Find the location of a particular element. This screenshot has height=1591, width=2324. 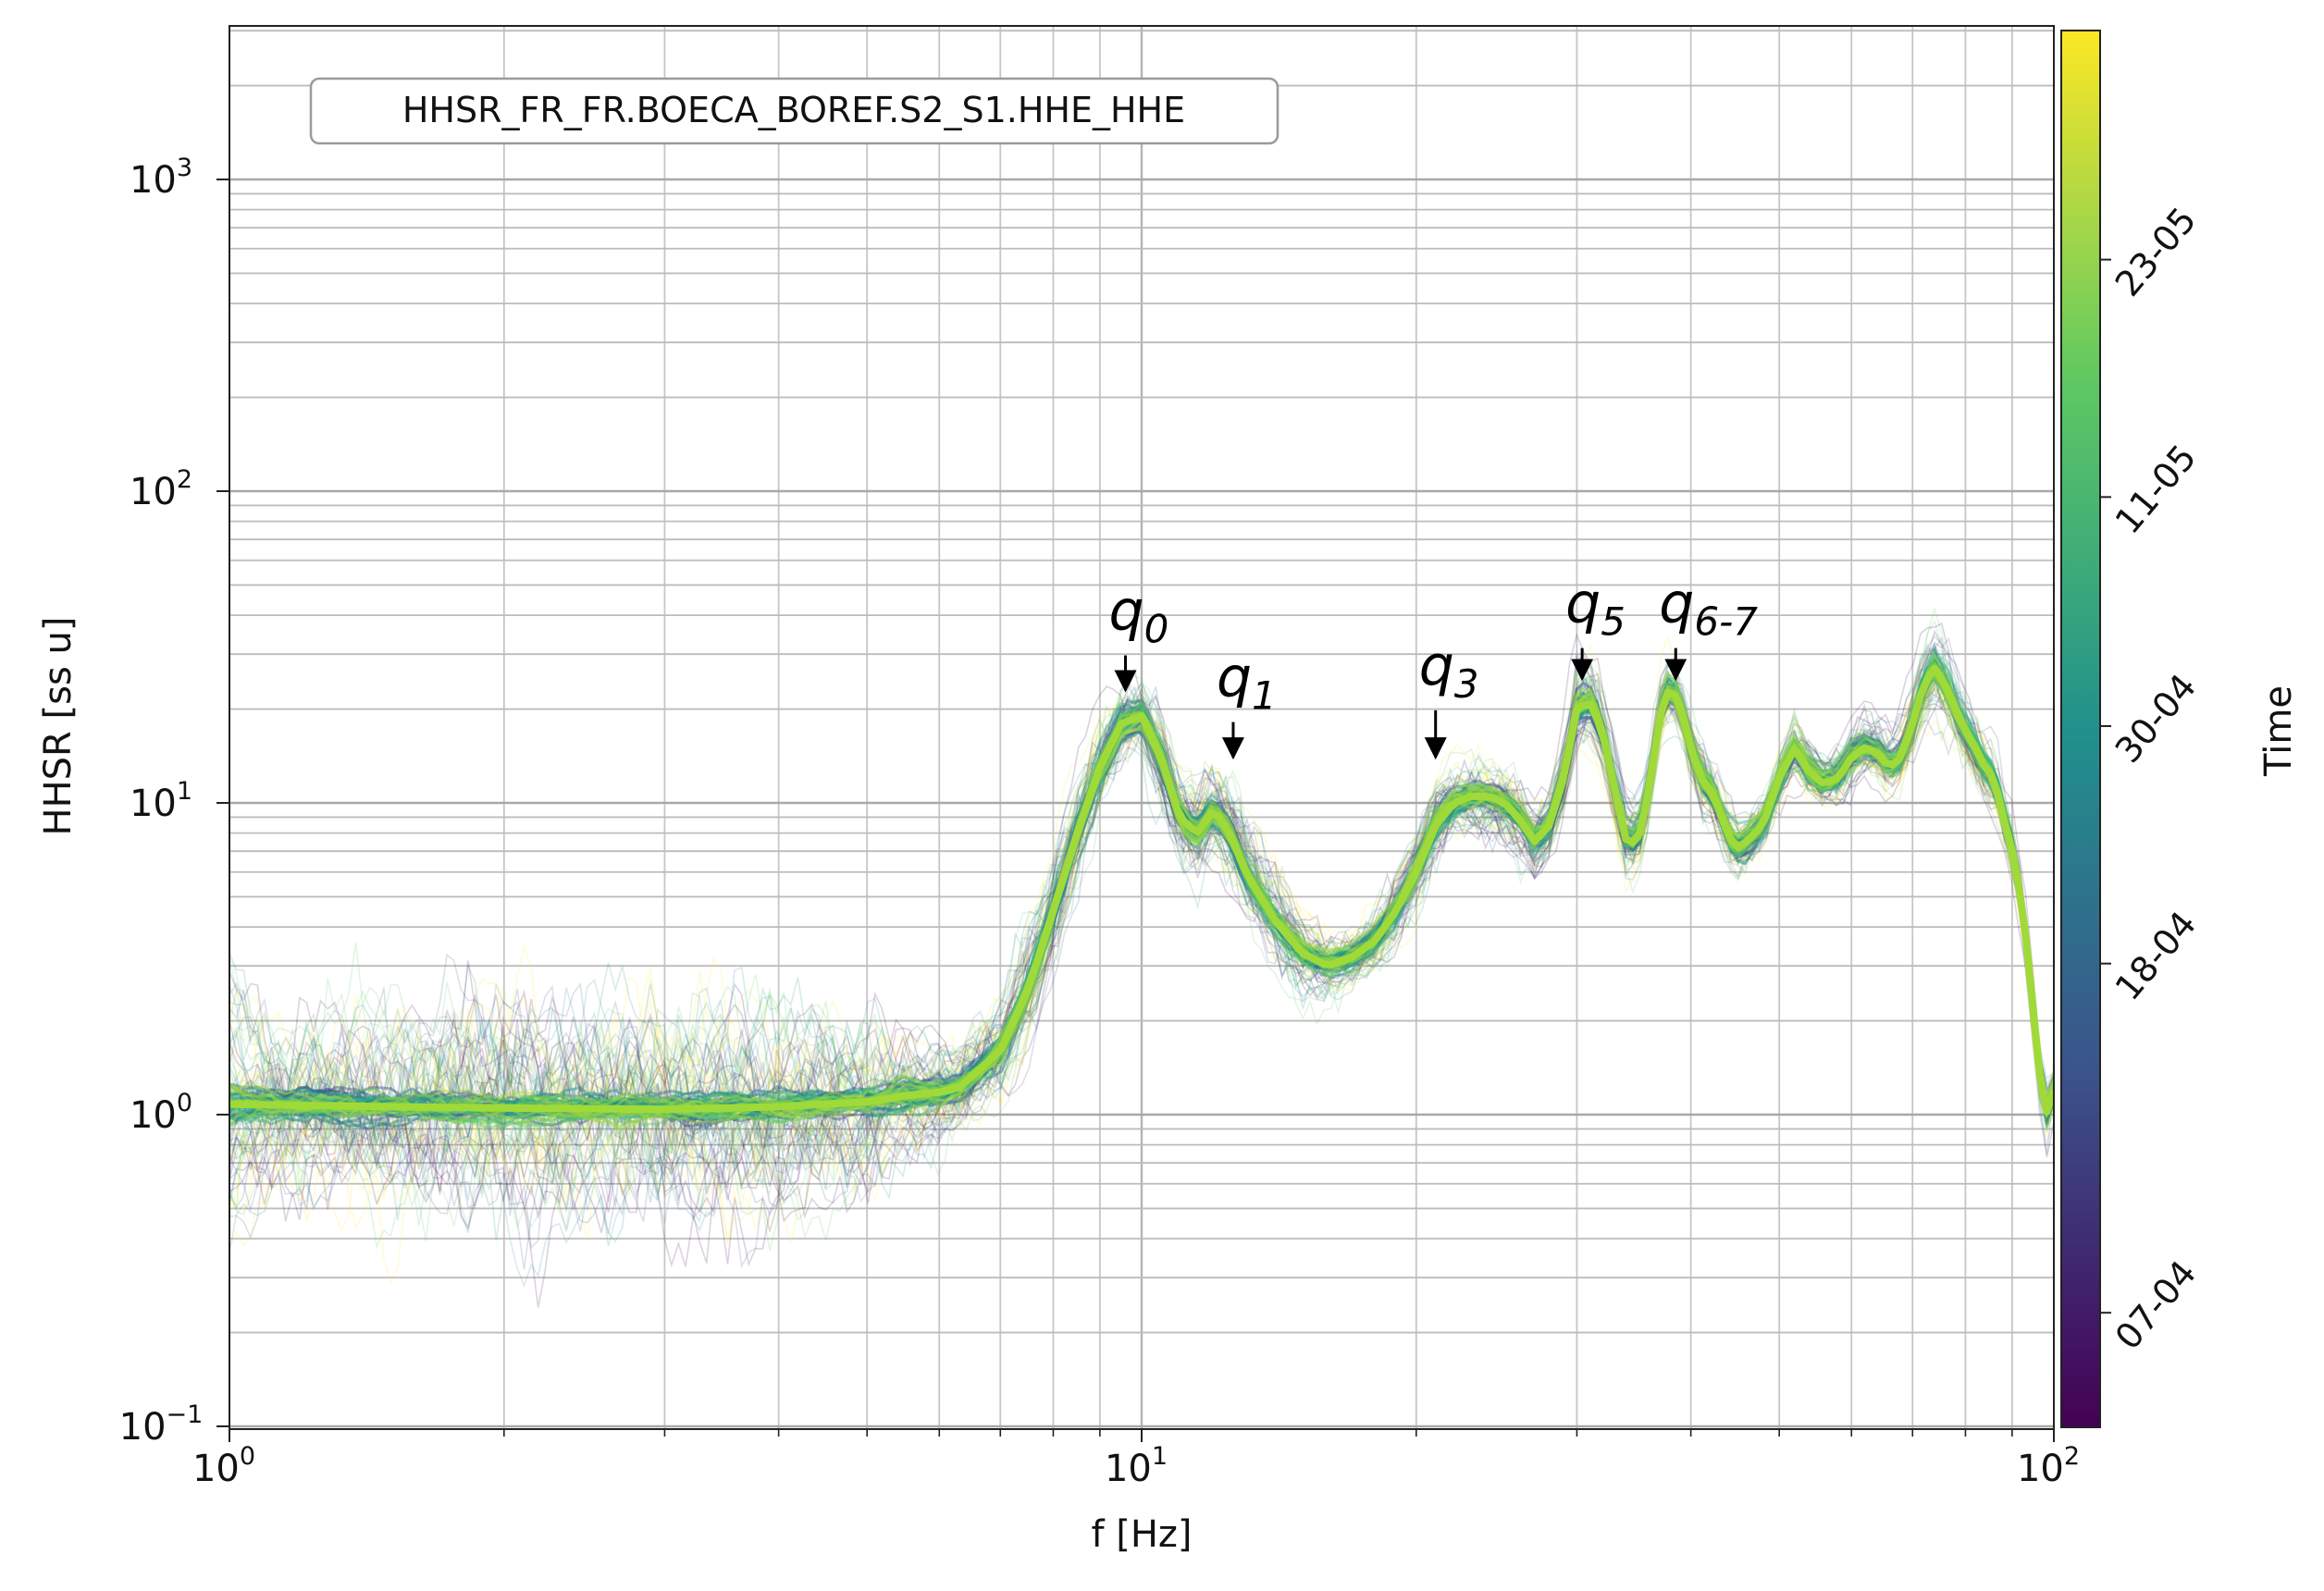

series-label: HHSR_FR_FR.BOECA_BOREF.S2_S1.HHE_HHE is located at coordinates (793, 110).